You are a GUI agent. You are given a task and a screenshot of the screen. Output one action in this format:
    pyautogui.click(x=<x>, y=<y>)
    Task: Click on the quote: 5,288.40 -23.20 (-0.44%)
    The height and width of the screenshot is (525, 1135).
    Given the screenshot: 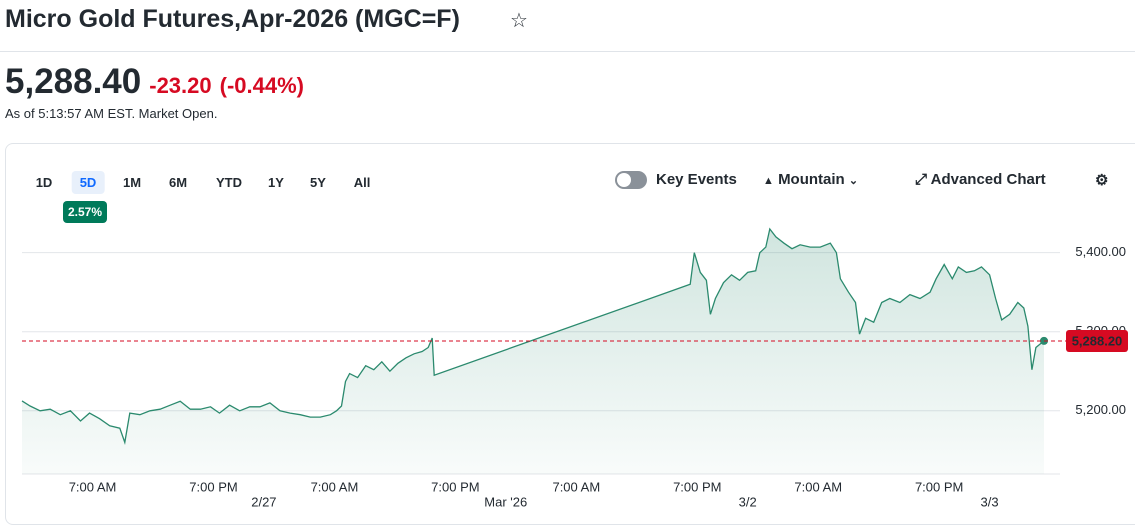 What is the action you would take?
    pyautogui.click(x=154, y=82)
    